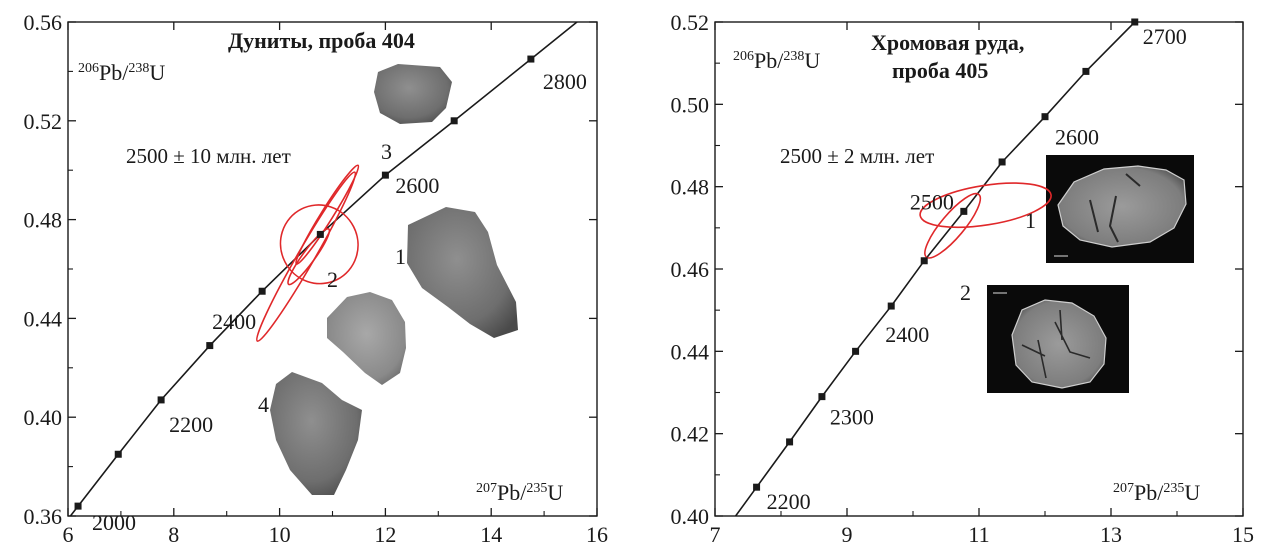 This screenshot has width=1261, height=544. Describe the element at coordinates (852, 417) in the screenshot. I see `age-label-2300: 2300` at that location.